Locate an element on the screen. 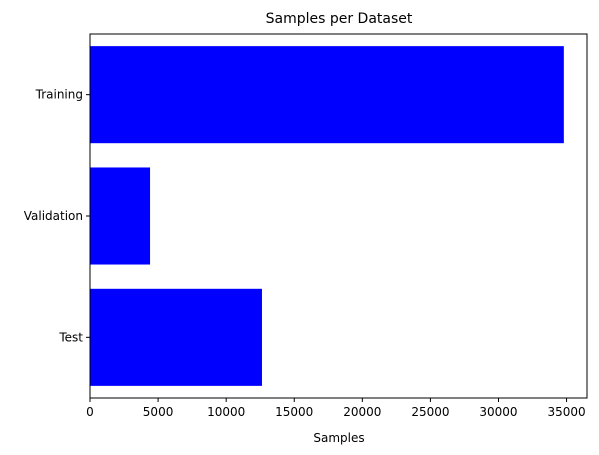 The height and width of the screenshot is (455, 599). bar-validation is located at coordinates (120, 216).